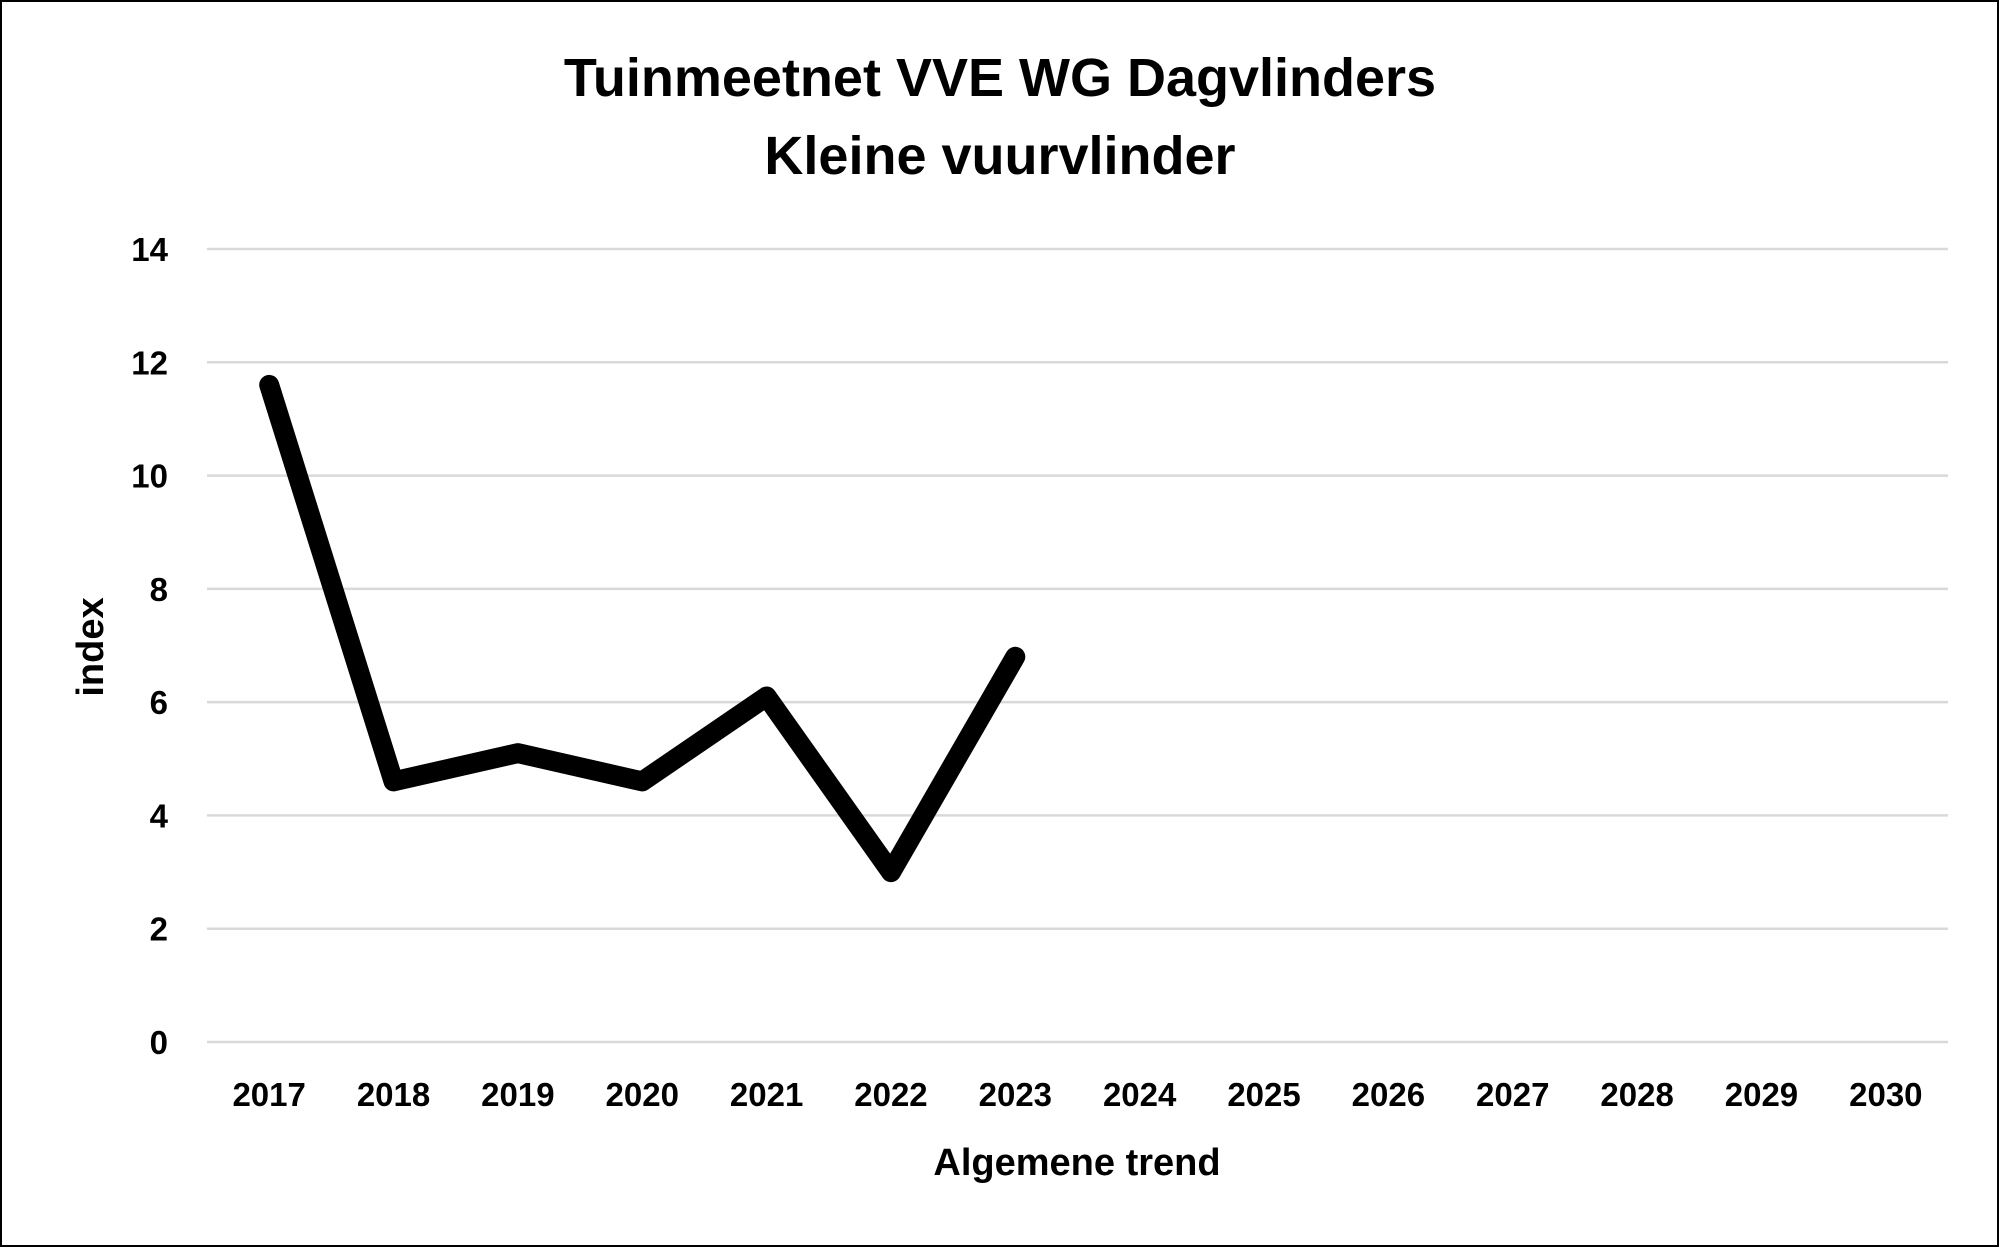  What do you see at coordinates (91, 646) in the screenshot?
I see `y-axis-label: index` at bounding box center [91, 646].